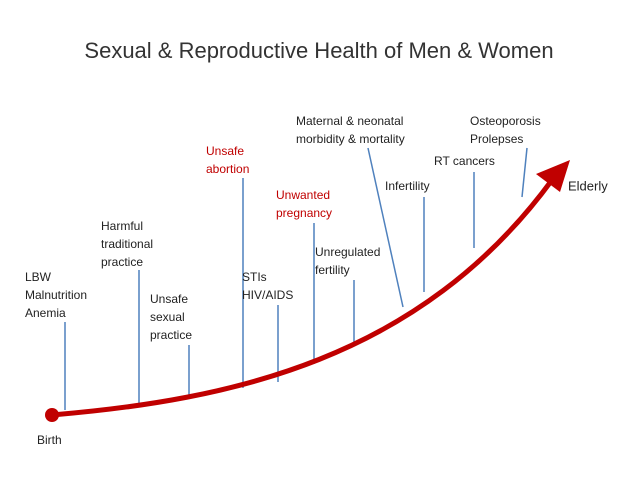 The height and width of the screenshot is (479, 638). Describe the element at coordinates (167, 317) in the screenshot. I see `node-label: sexual` at that location.